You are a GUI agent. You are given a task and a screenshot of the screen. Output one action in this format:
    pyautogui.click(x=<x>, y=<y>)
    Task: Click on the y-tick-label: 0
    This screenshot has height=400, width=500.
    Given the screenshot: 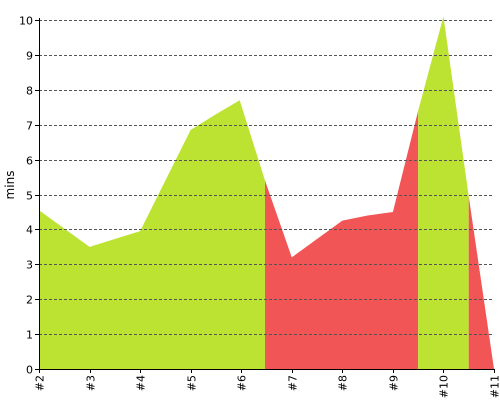 What is the action you would take?
    pyautogui.click(x=29, y=370)
    